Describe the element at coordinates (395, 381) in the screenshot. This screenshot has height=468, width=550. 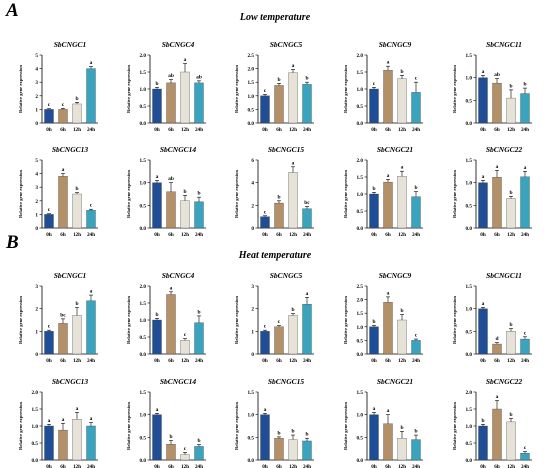
I see `chart-title: SbCNGC21` at that location.